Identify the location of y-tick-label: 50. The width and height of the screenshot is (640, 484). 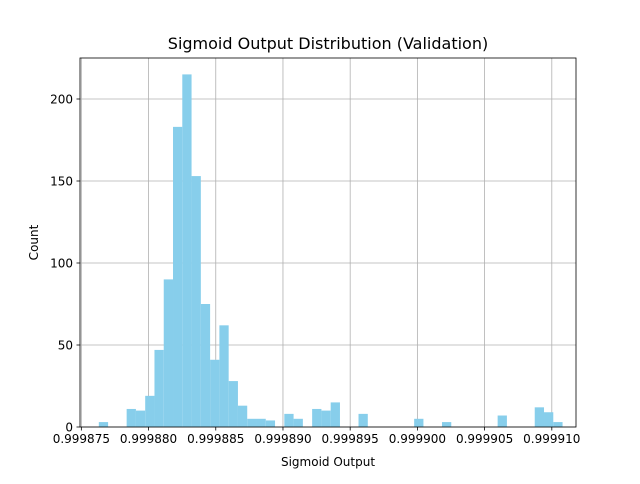
(65, 346).